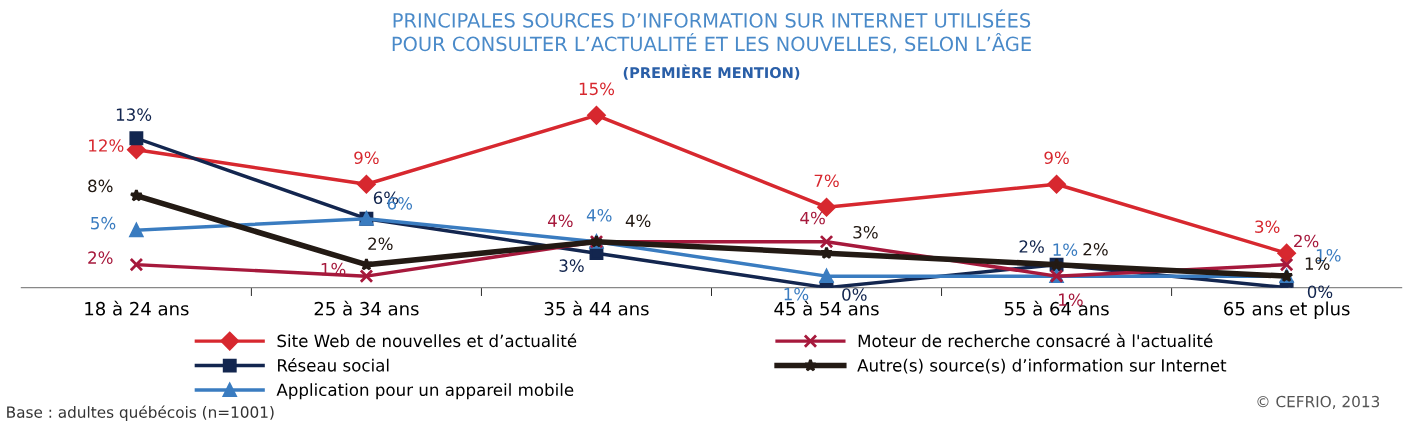 The image size is (1423, 423). What do you see at coordinates (826, 181) in the screenshot?
I see `data-label: 7%` at bounding box center [826, 181].